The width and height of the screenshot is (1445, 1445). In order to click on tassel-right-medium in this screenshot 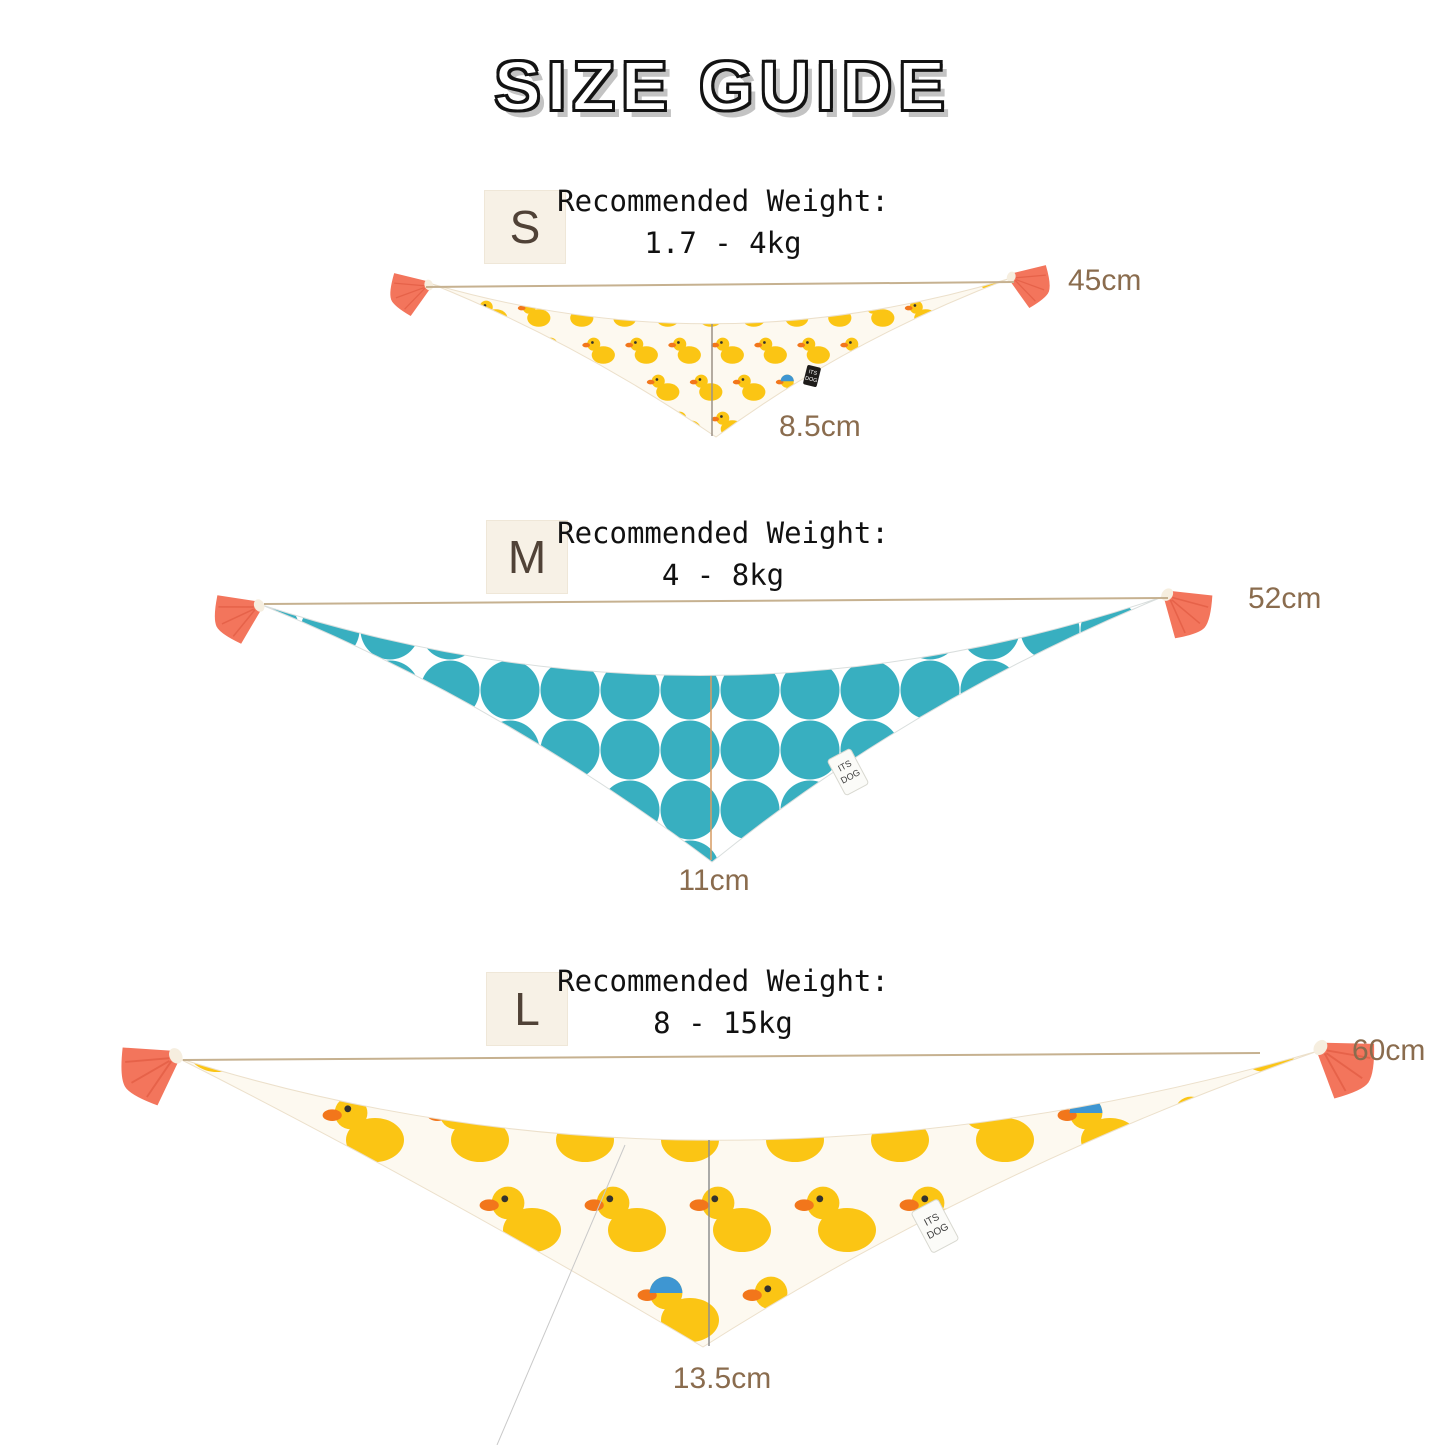, I will do `click(1184, 609)`.